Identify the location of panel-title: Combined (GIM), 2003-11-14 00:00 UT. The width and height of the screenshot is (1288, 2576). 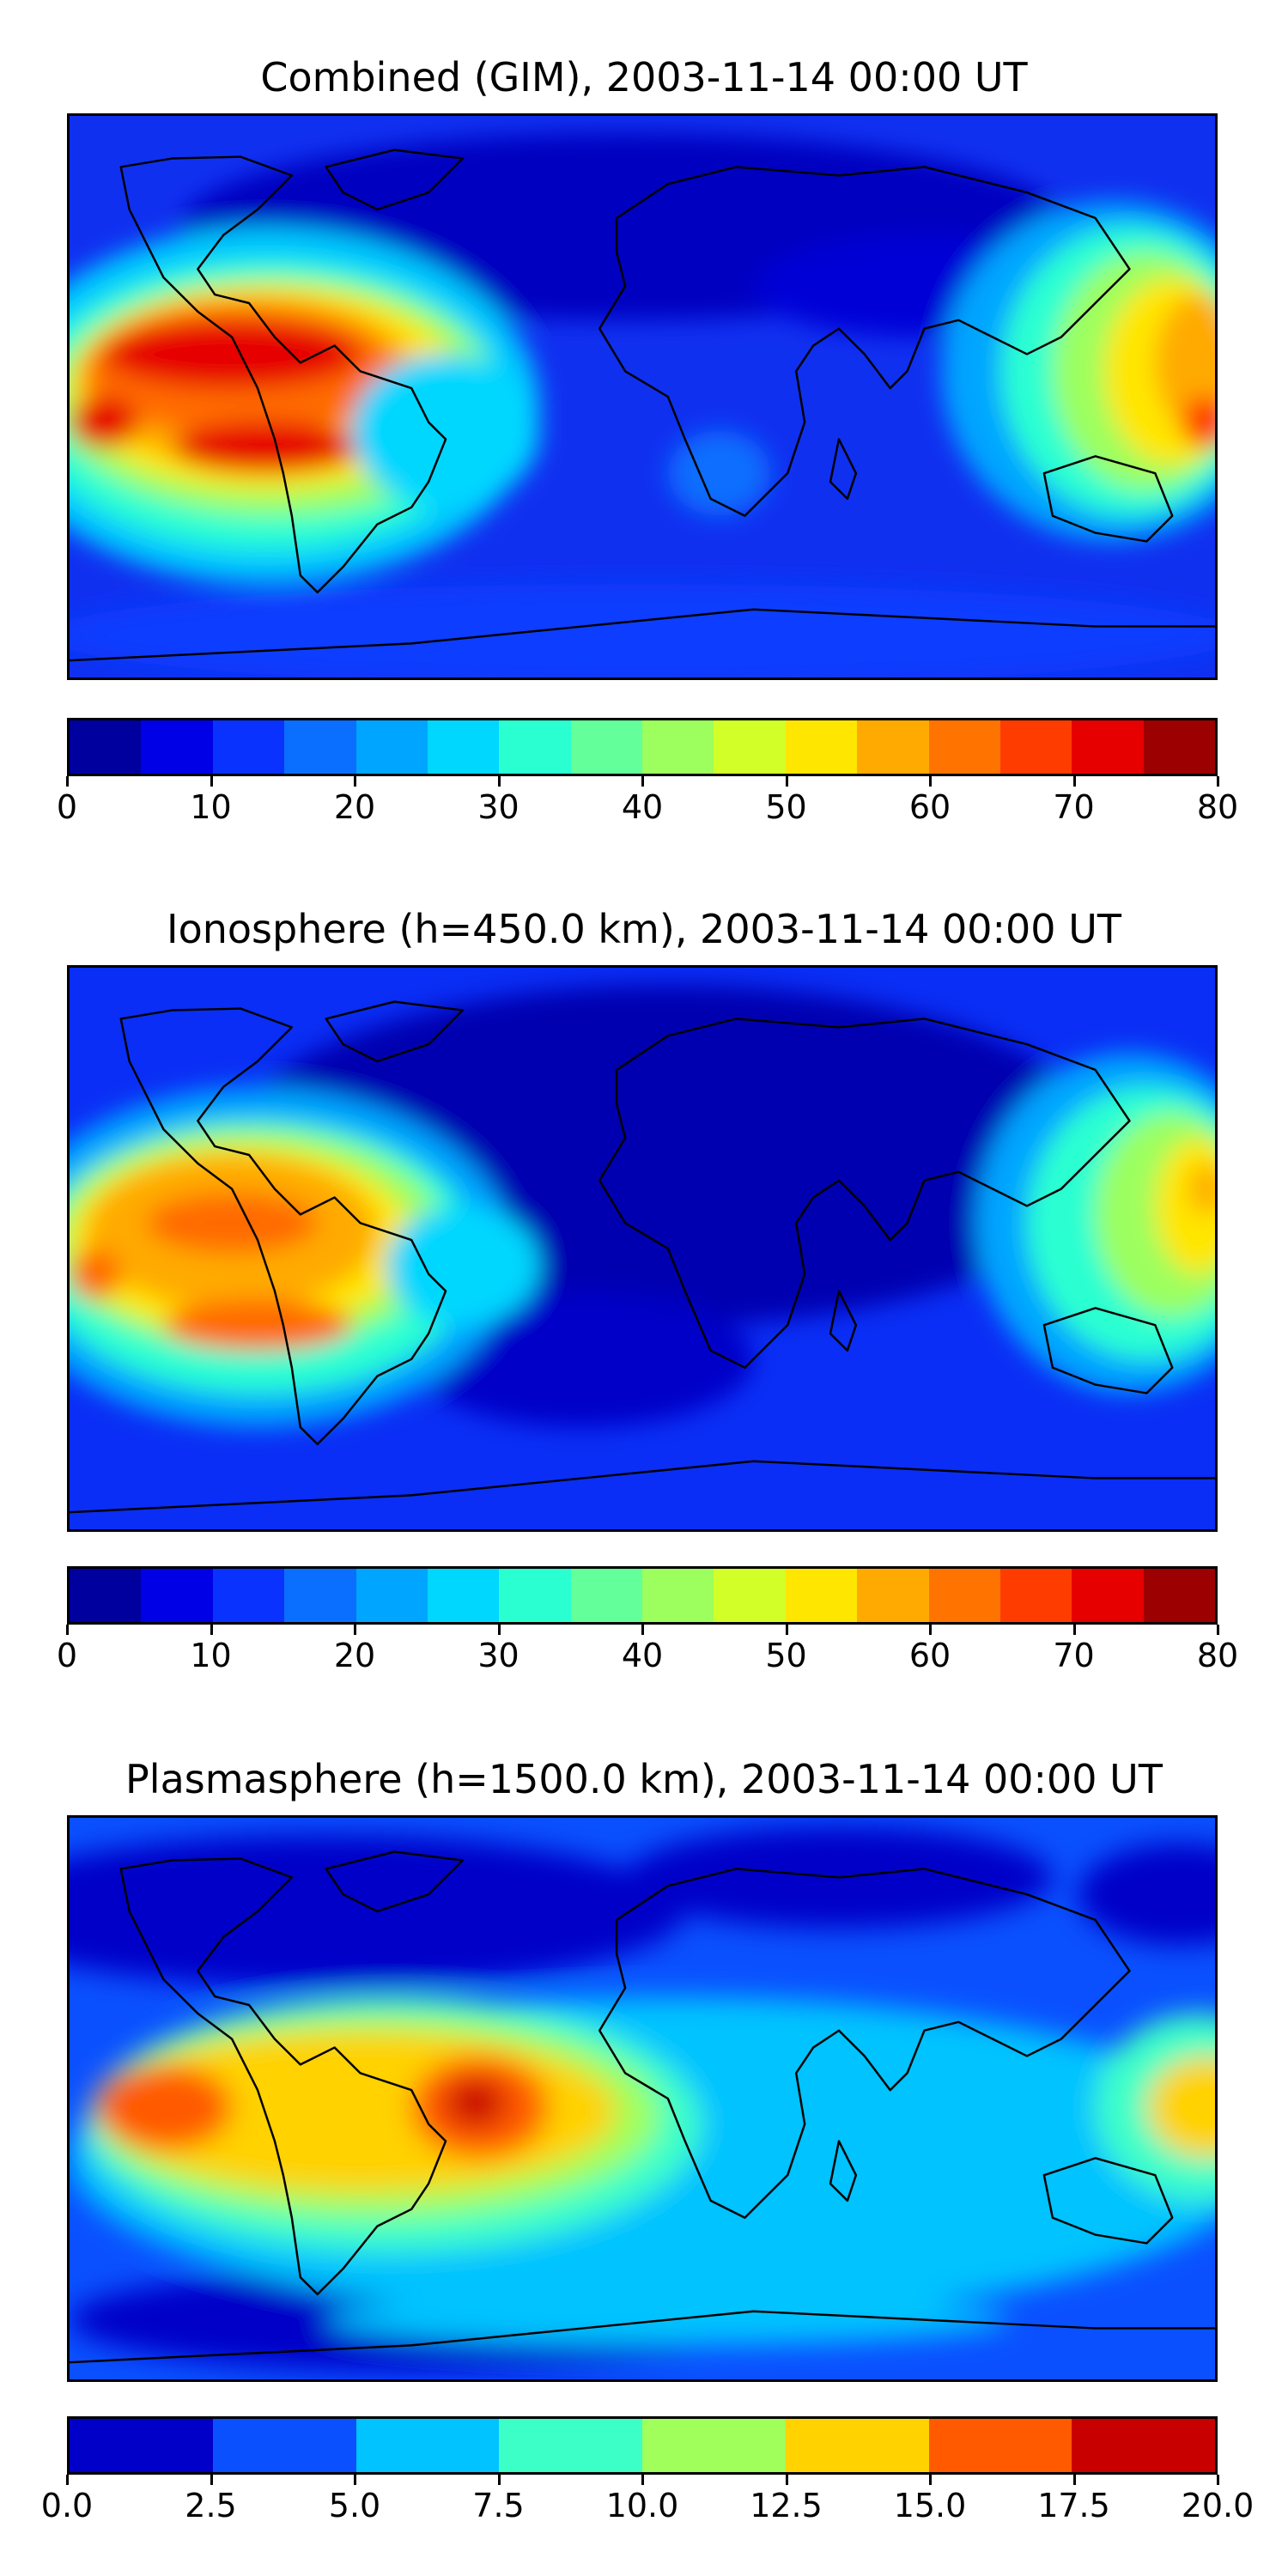
(644, 77).